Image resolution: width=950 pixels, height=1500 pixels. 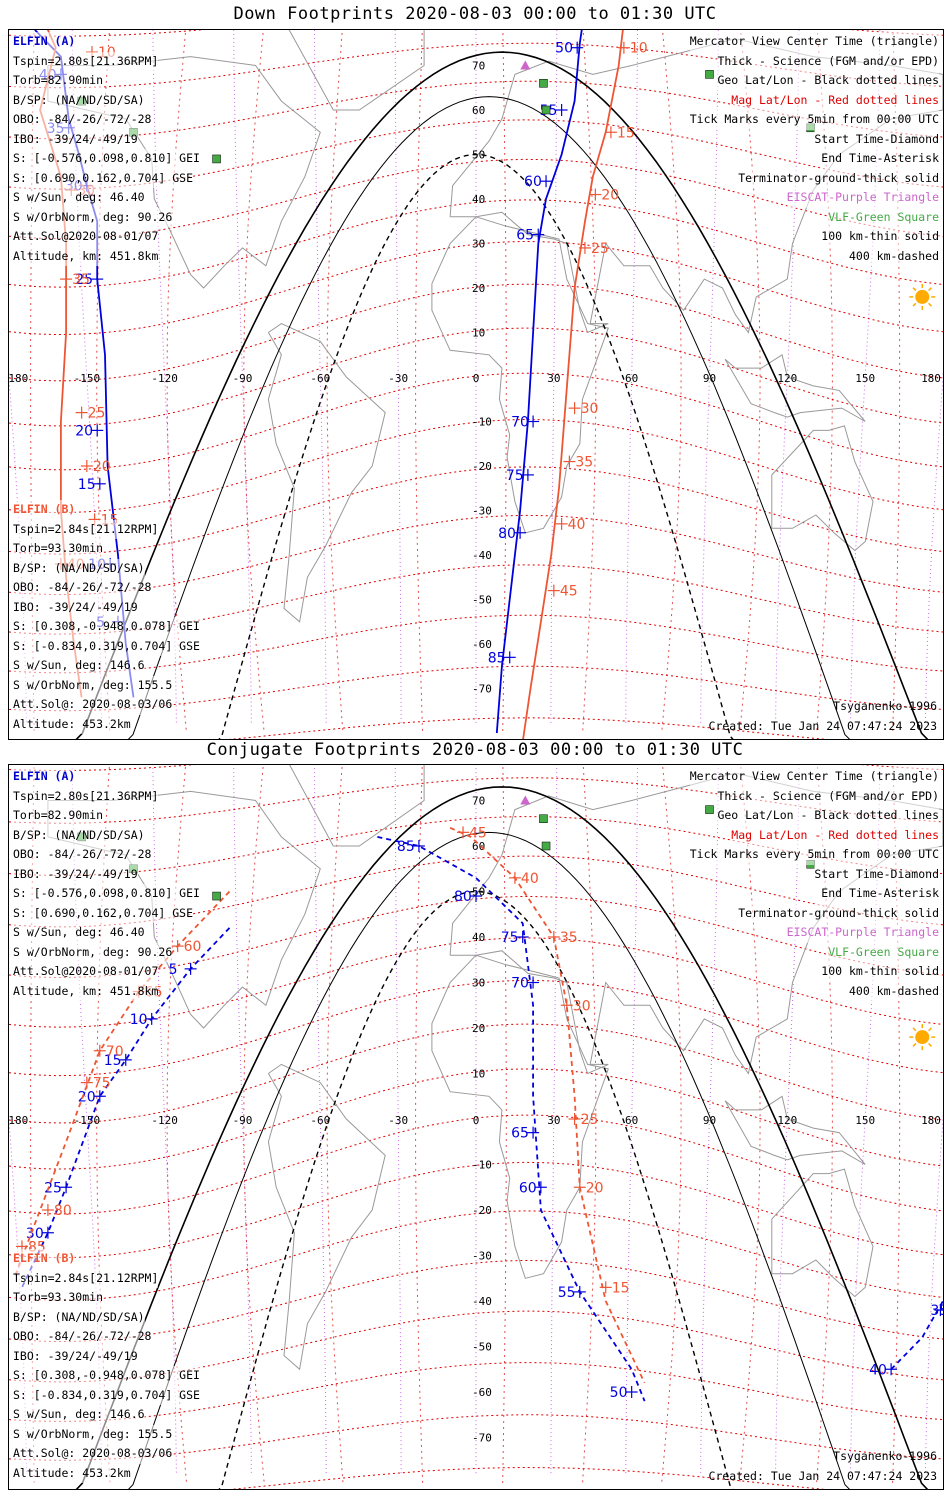 I want to click on legend-item: Terminator-ground-thick solid, so click(x=838, y=913).